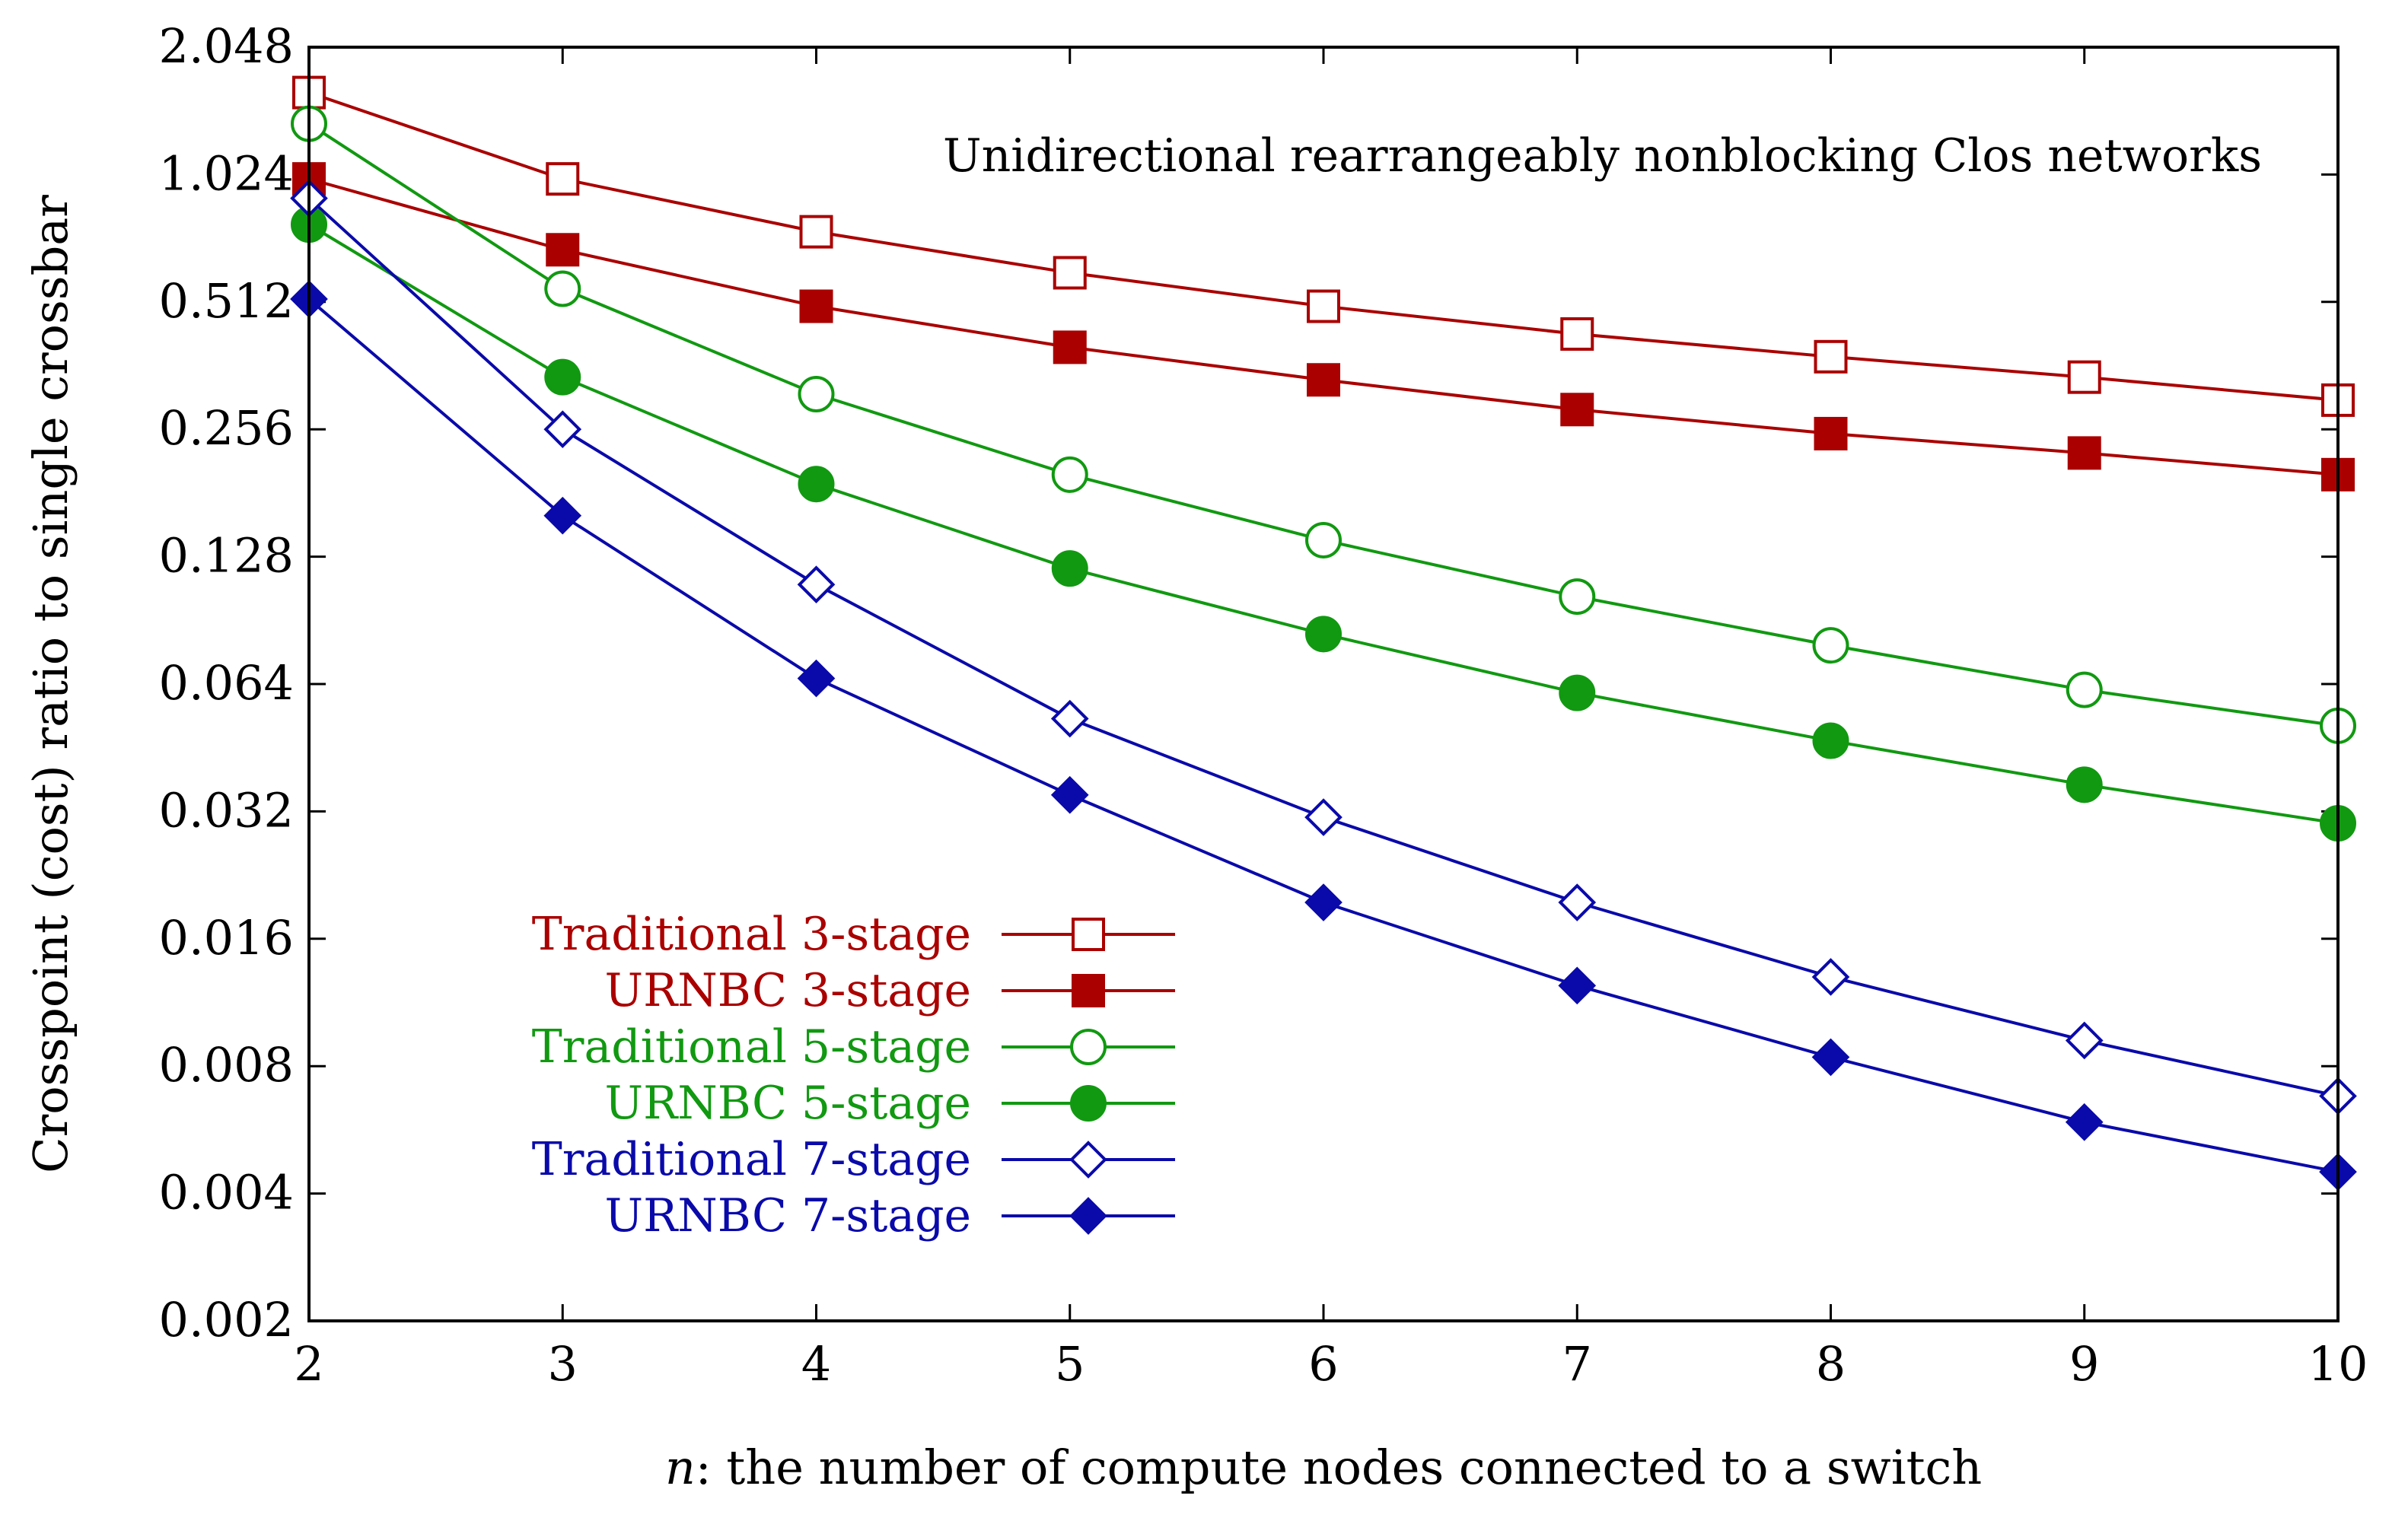 This screenshot has width=2408, height=1521. What do you see at coordinates (563, 1364) in the screenshot?
I see `x-tick-label: 3` at bounding box center [563, 1364].